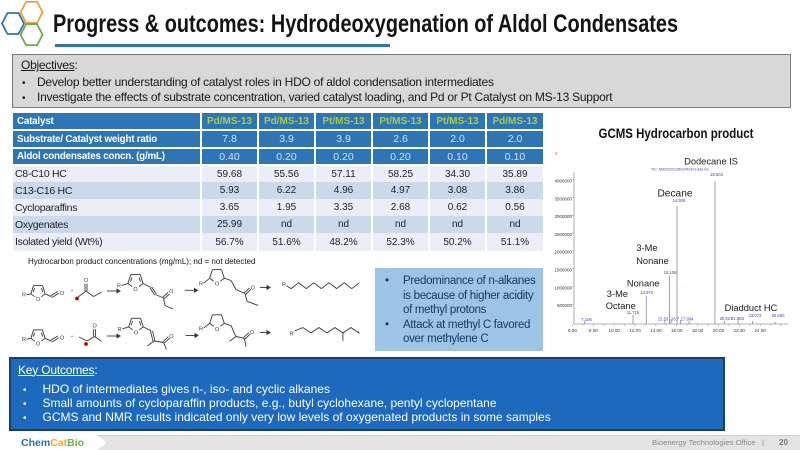 Image resolution: width=800 pixels, height=450 pixels. Describe the element at coordinates (563, 252) in the screenshot. I see `svg-text: 2000000` at that location.